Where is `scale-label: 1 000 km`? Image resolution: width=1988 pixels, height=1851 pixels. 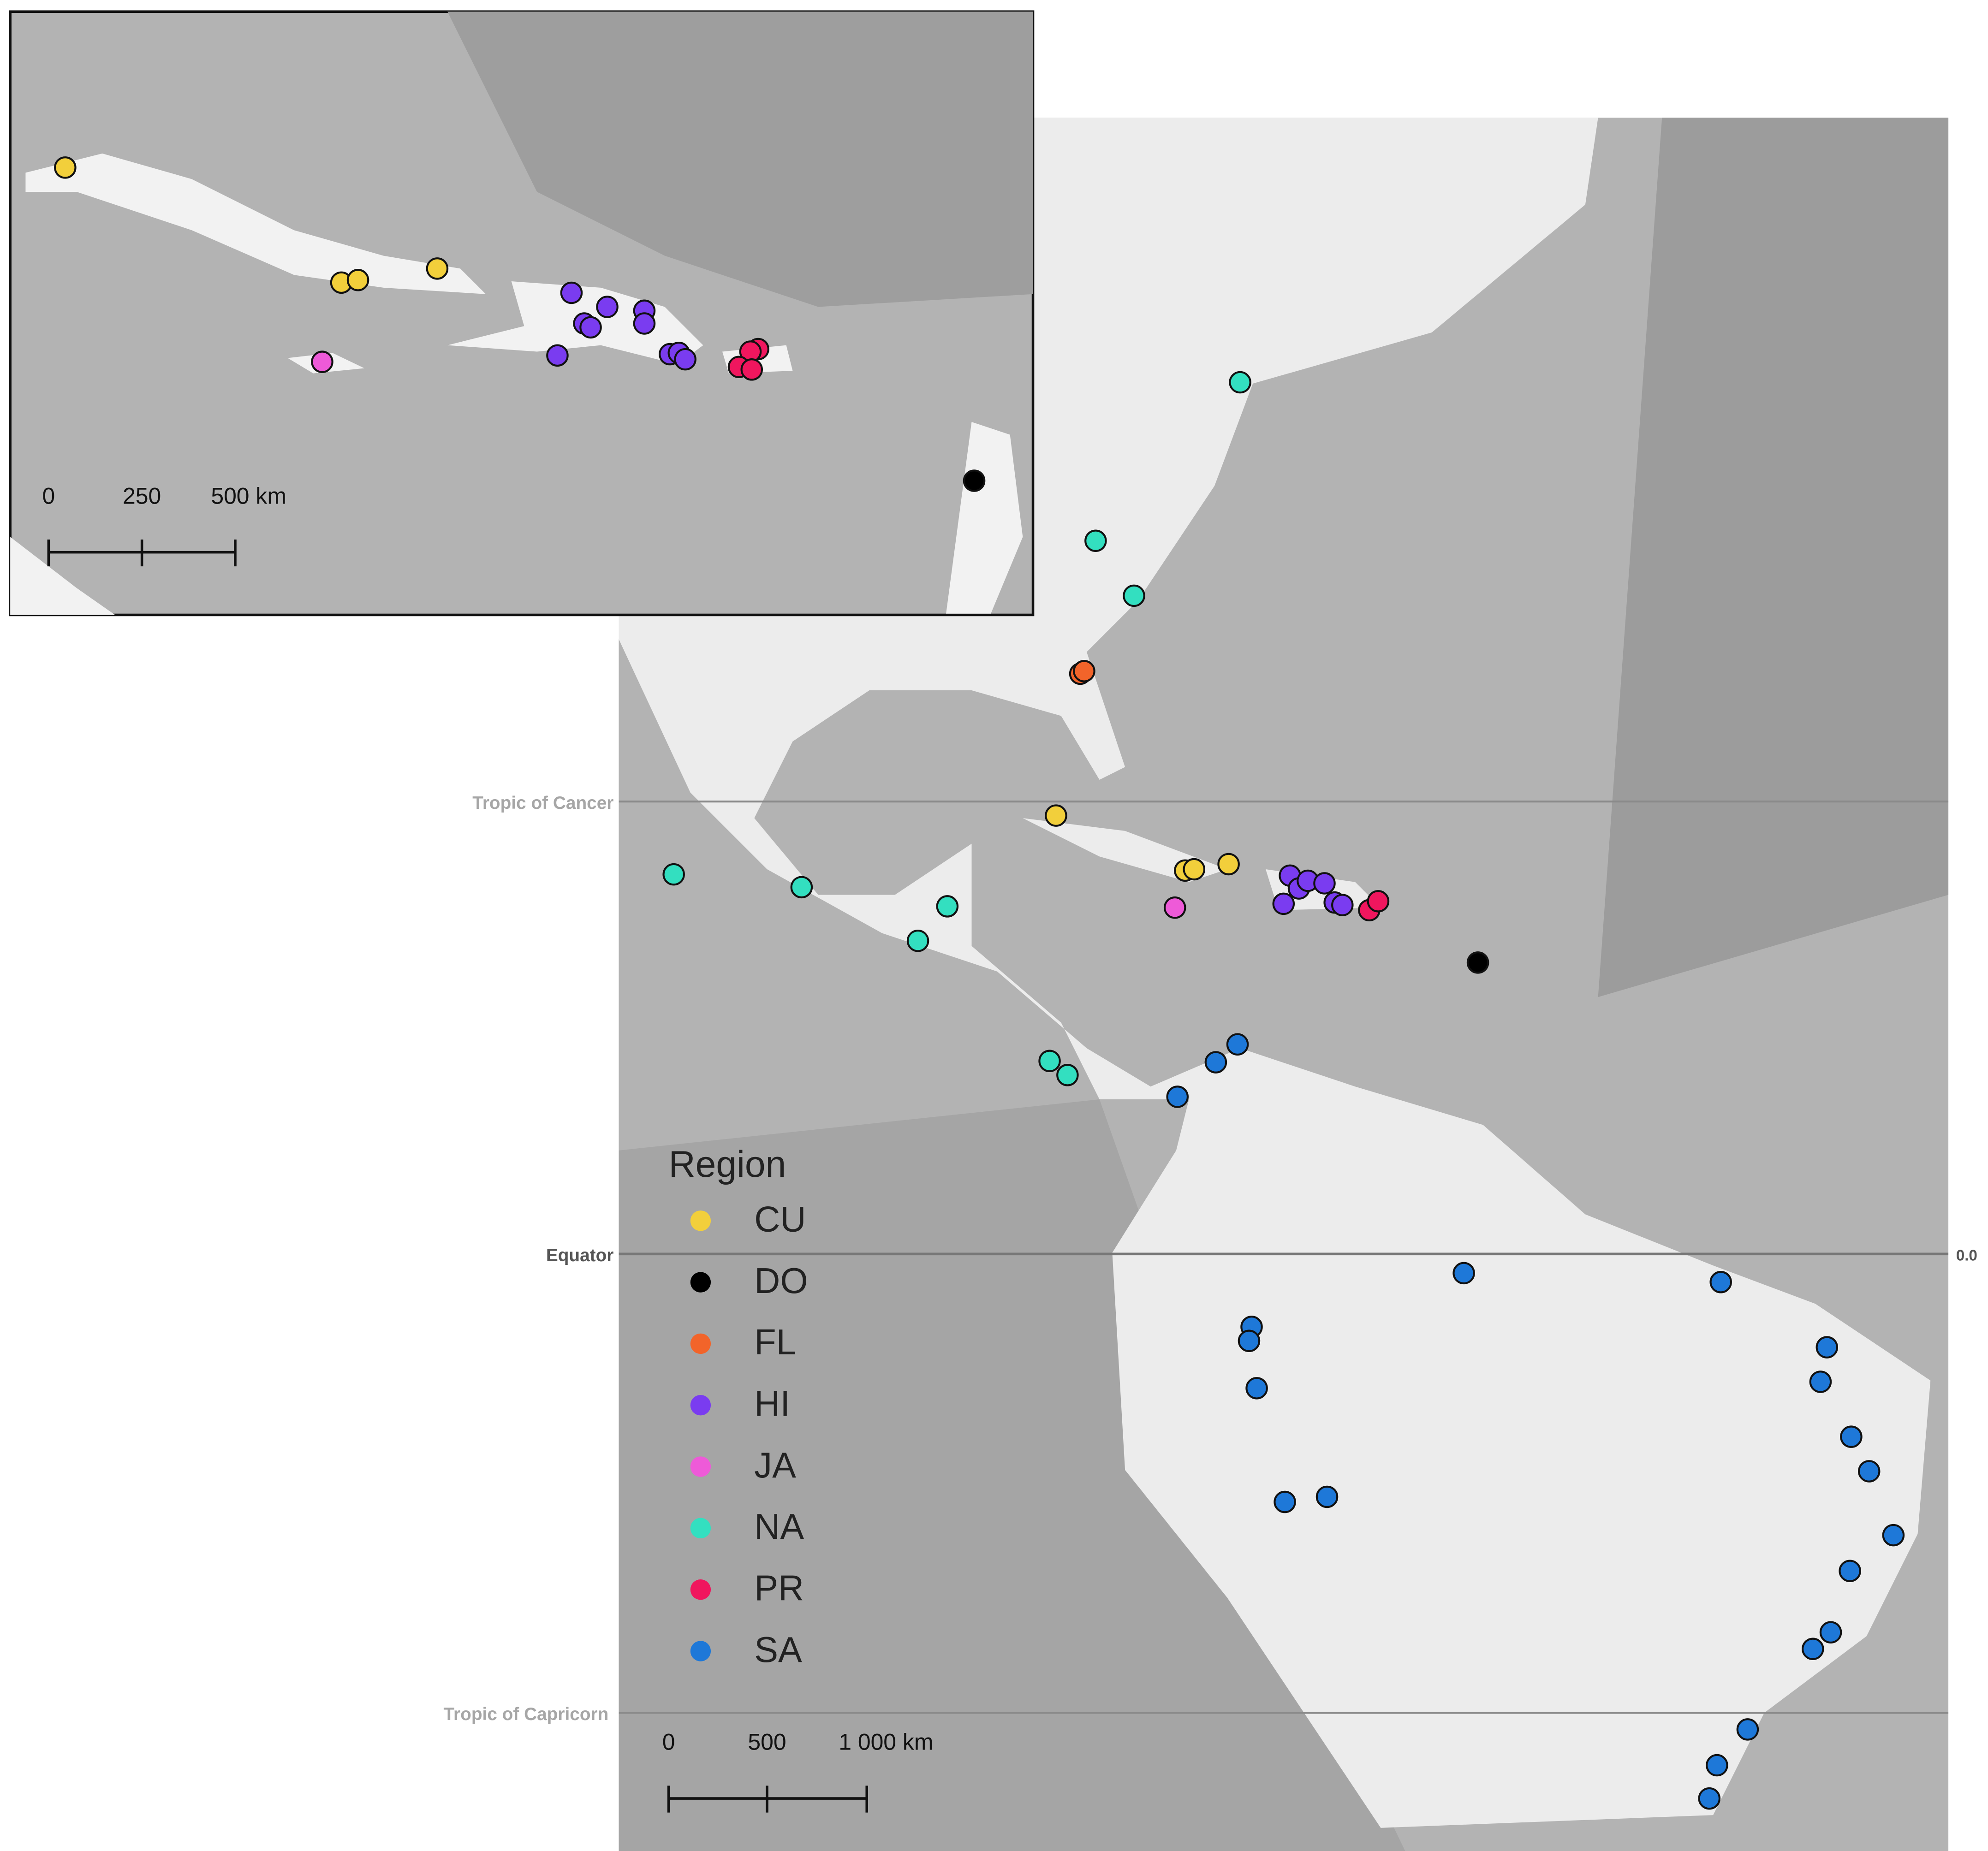 scale-label: 1 000 km is located at coordinates (886, 1742).